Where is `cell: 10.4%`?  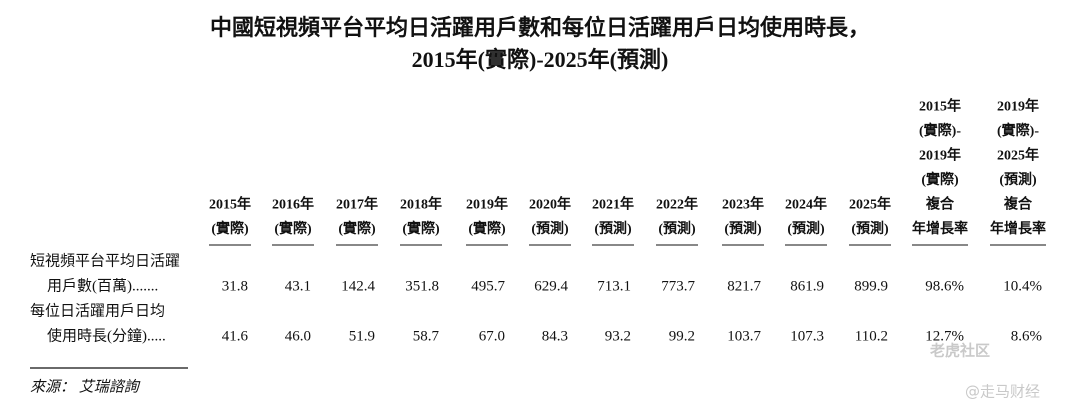 cell: 10.4% is located at coordinates (1022, 286).